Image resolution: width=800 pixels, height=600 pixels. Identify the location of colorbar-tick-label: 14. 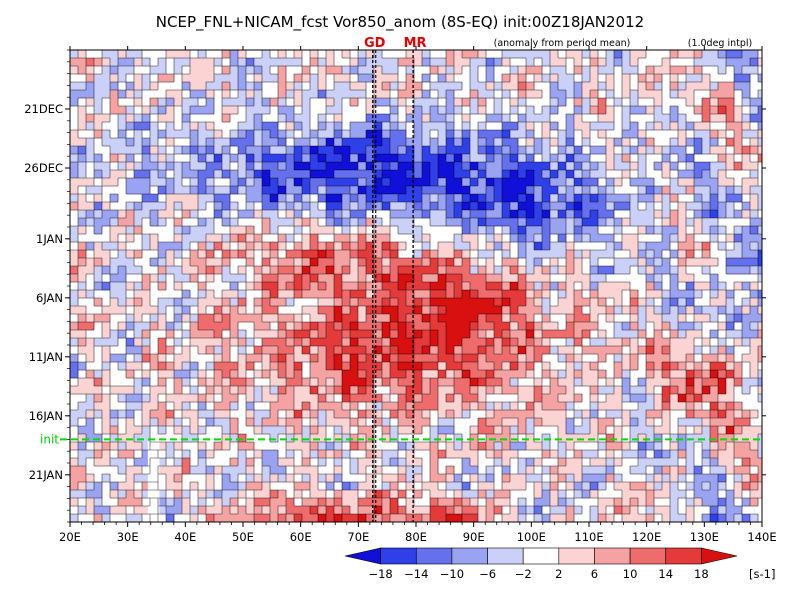
(665, 574).